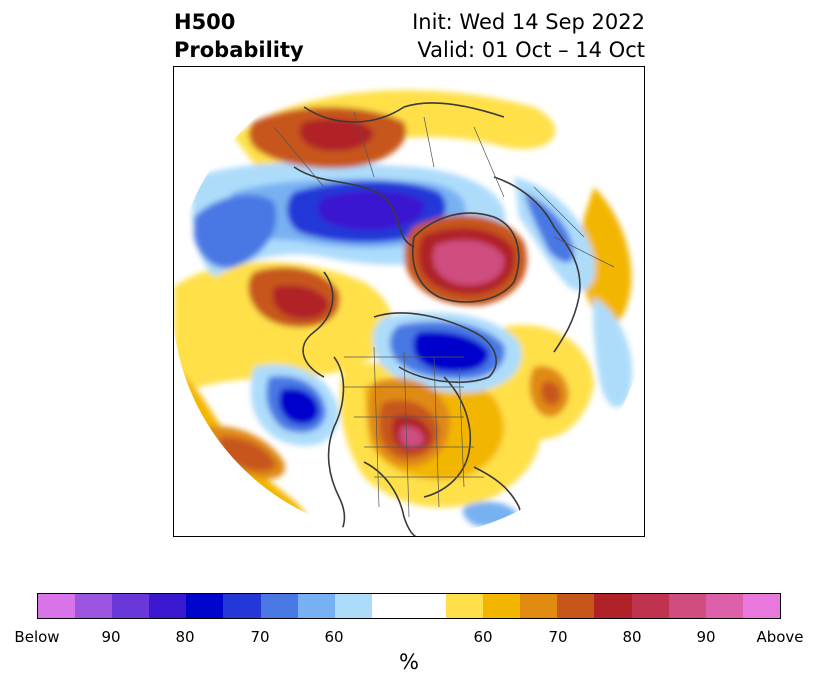 The image size is (819, 686). I want to click on title-variable: H500, so click(205, 22).